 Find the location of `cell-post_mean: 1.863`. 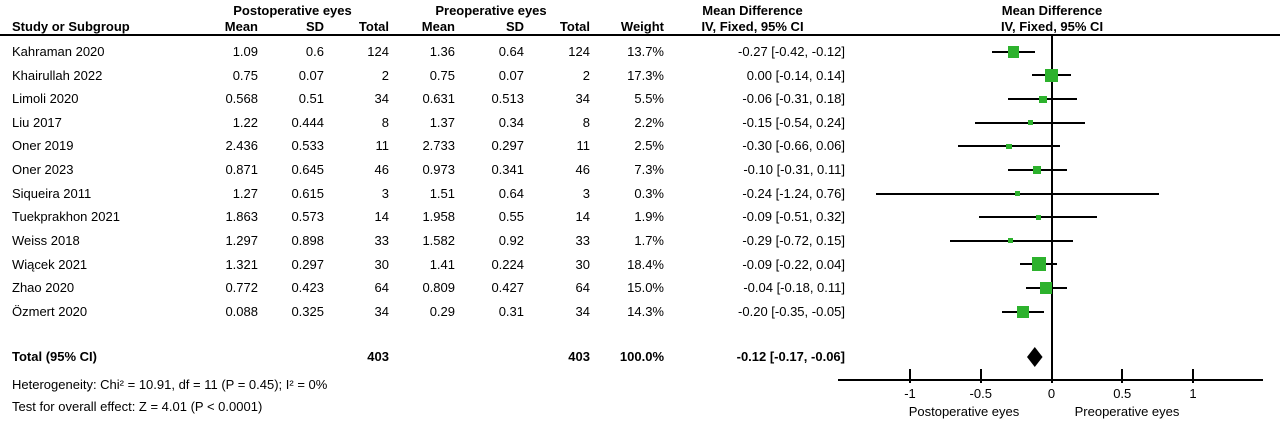

cell-post_mean: 1.863 is located at coordinates (241, 217).